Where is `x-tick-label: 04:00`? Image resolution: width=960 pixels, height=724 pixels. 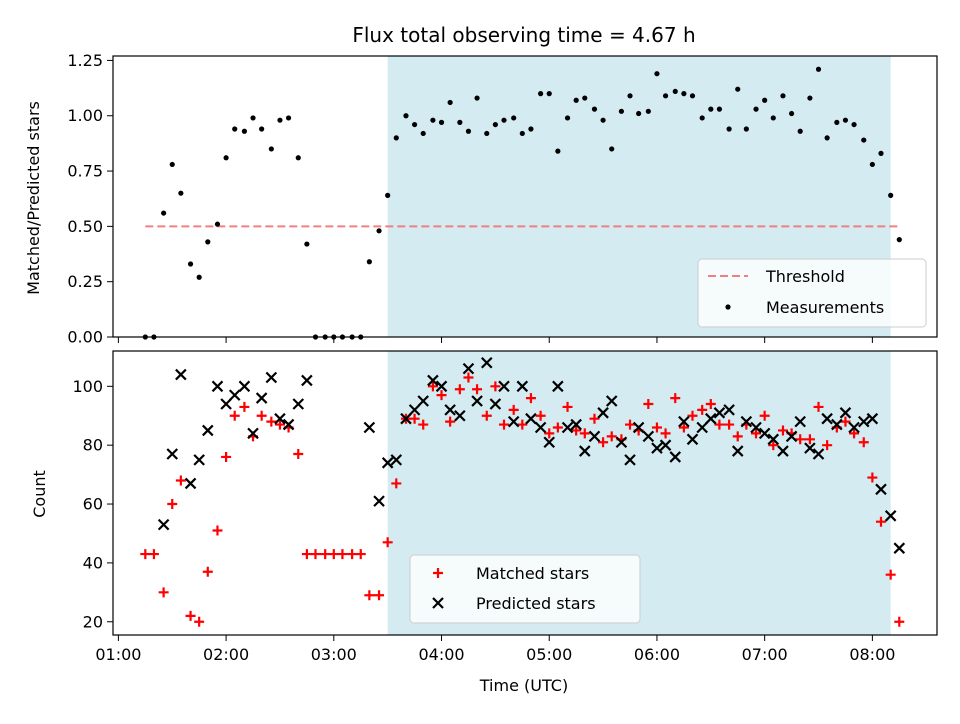
x-tick-label: 04:00 is located at coordinates (441, 654).